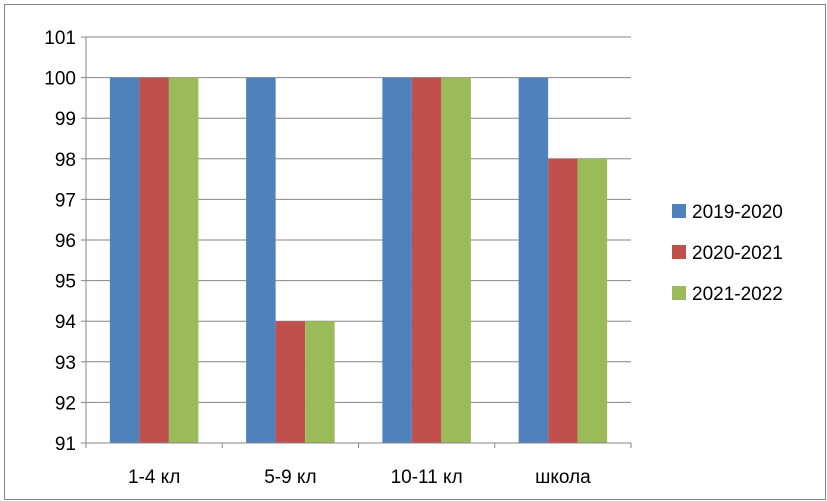  What do you see at coordinates (456, 260) in the screenshot?
I see `bar-2021-2022-10-11 кл` at bounding box center [456, 260].